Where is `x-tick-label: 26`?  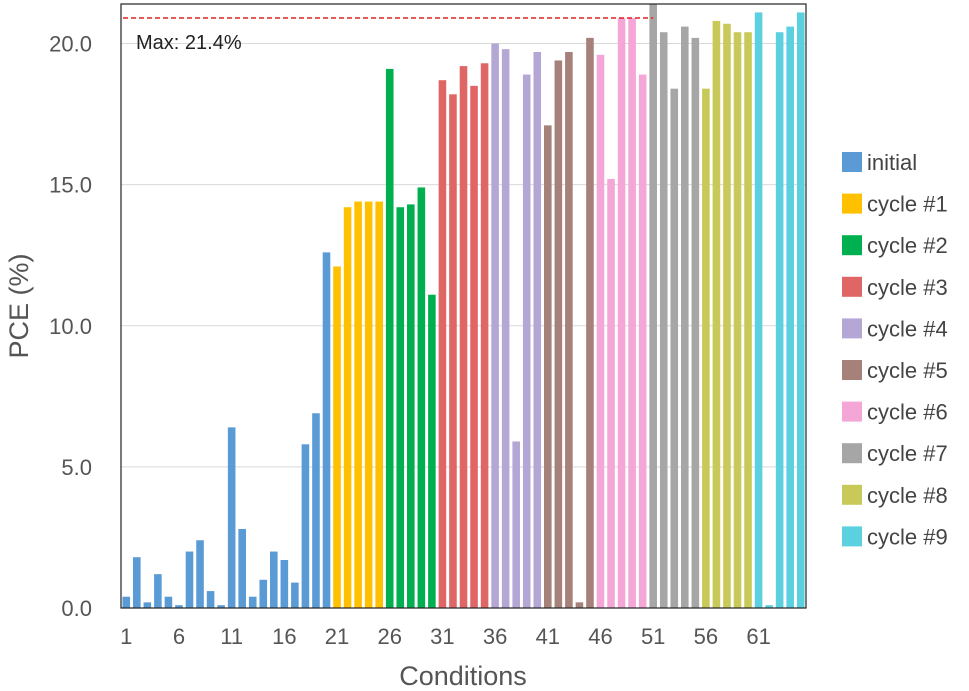
x-tick-label: 26 is located at coordinates (389, 636).